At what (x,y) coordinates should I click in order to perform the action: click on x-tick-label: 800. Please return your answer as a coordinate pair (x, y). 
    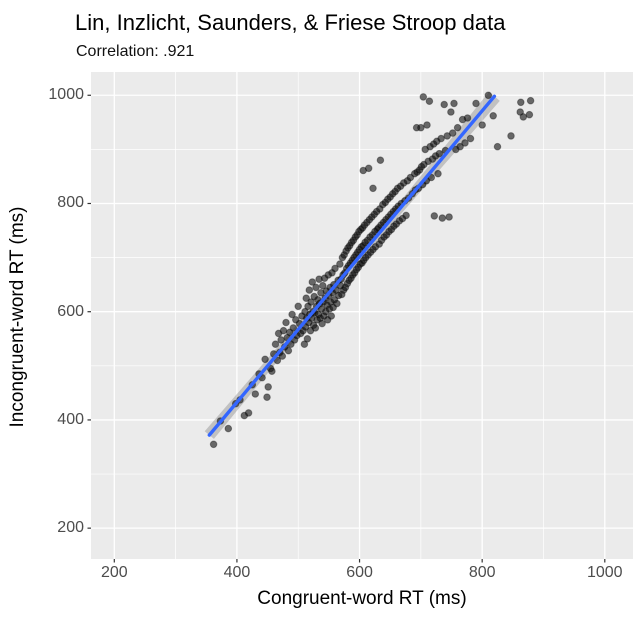
    Looking at the image, I should click on (482, 572).